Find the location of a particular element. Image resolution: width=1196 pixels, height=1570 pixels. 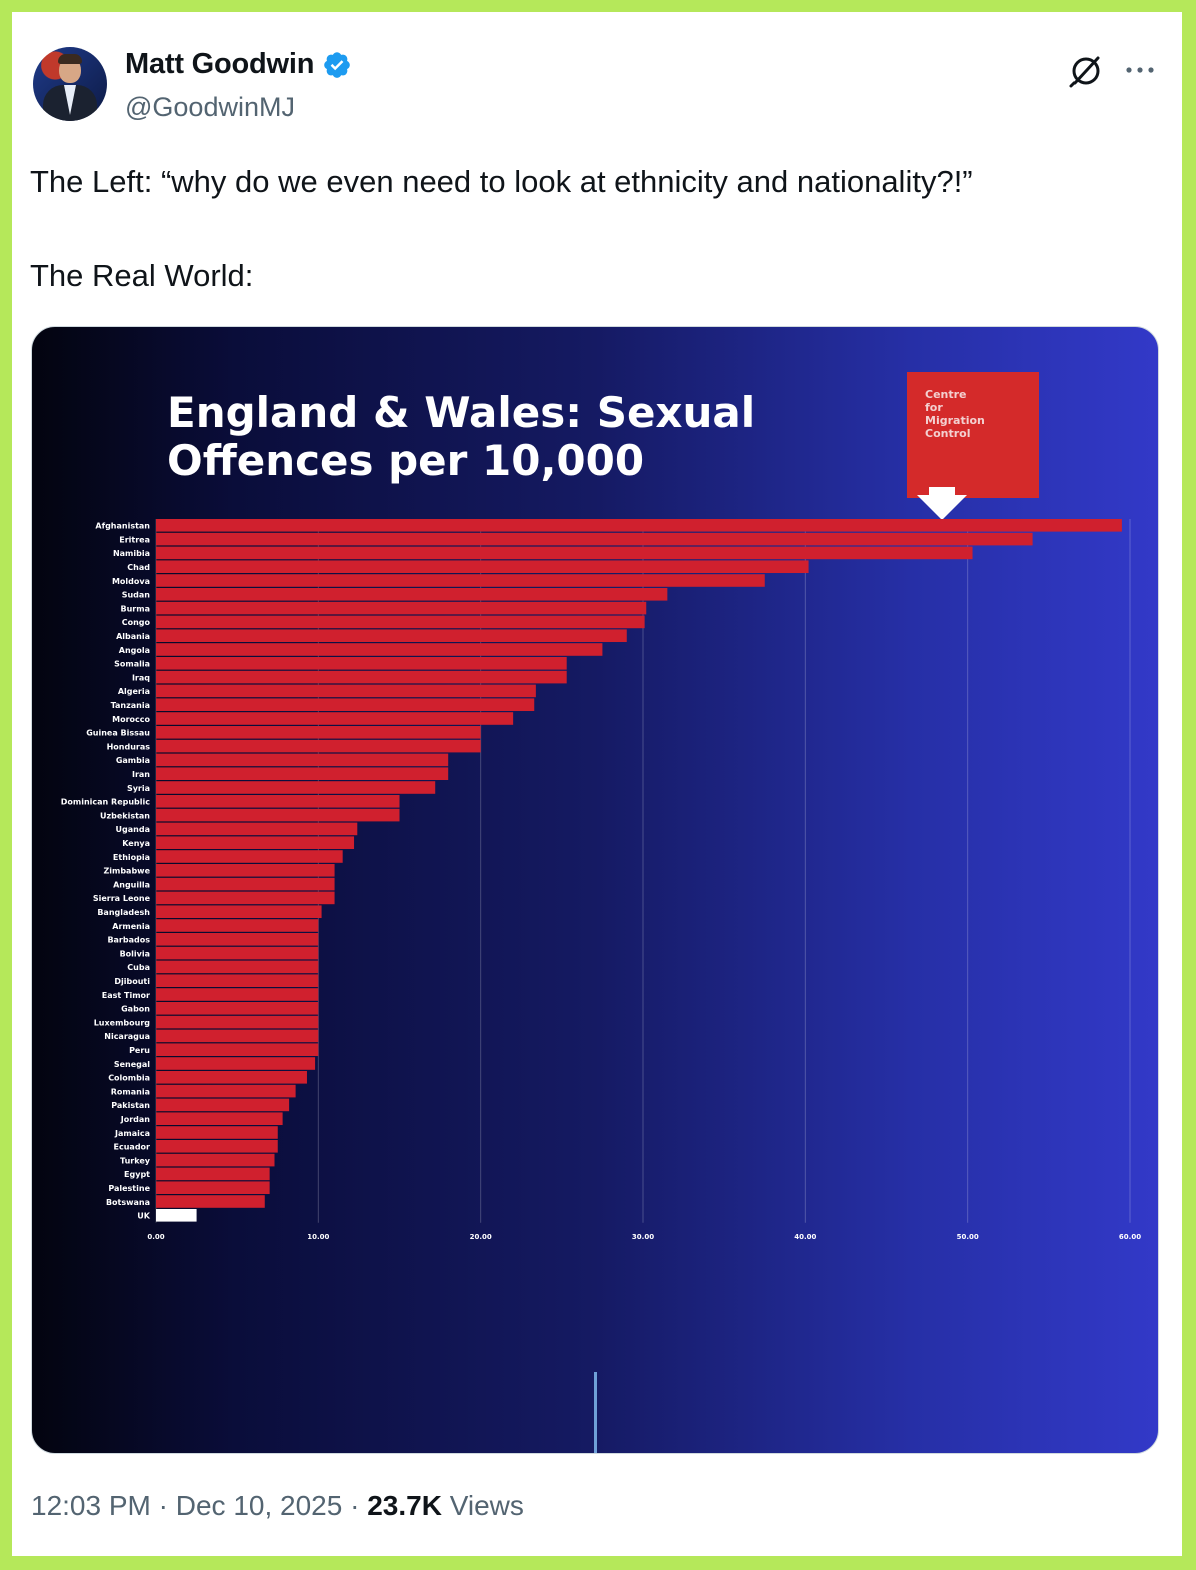

x-tick-label: 50.00 is located at coordinates (968, 1237).